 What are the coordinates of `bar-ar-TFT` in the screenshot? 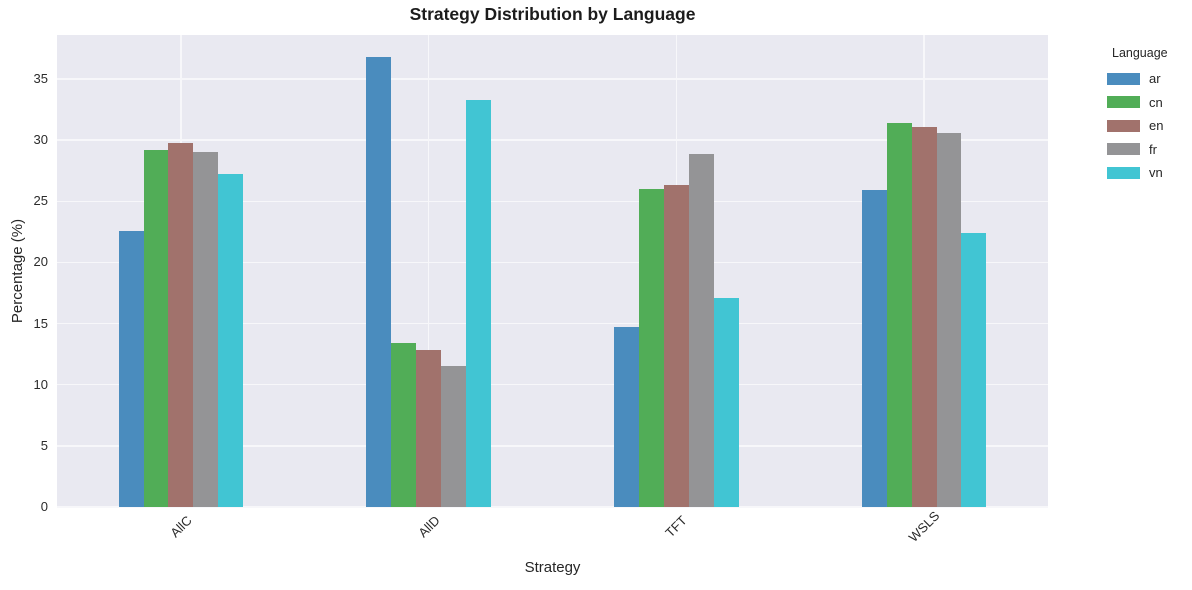 It's located at (627, 417).